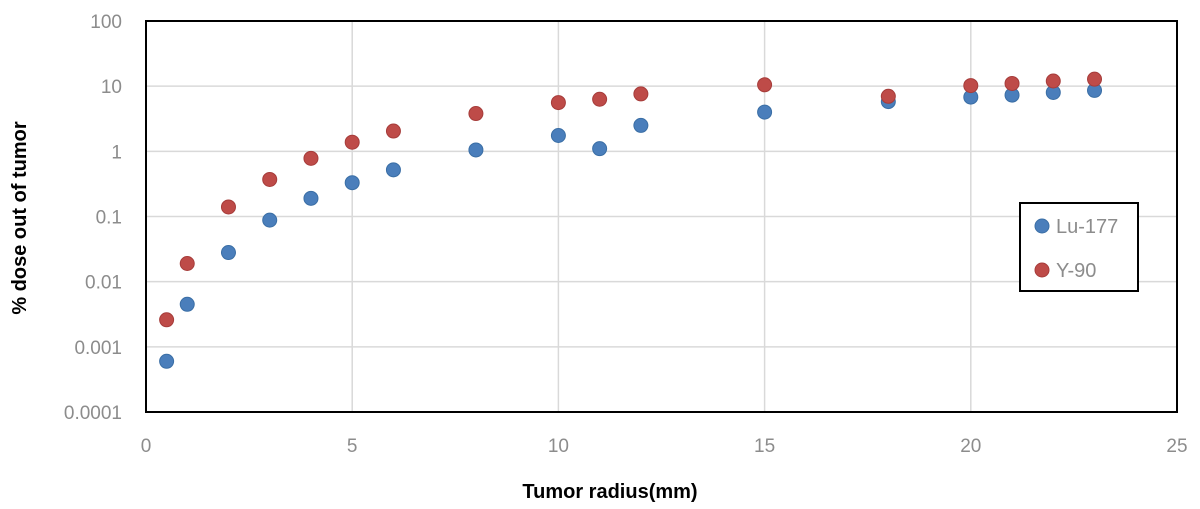 Image resolution: width=1200 pixels, height=509 pixels. I want to click on x-tick-label: 20, so click(970, 446).